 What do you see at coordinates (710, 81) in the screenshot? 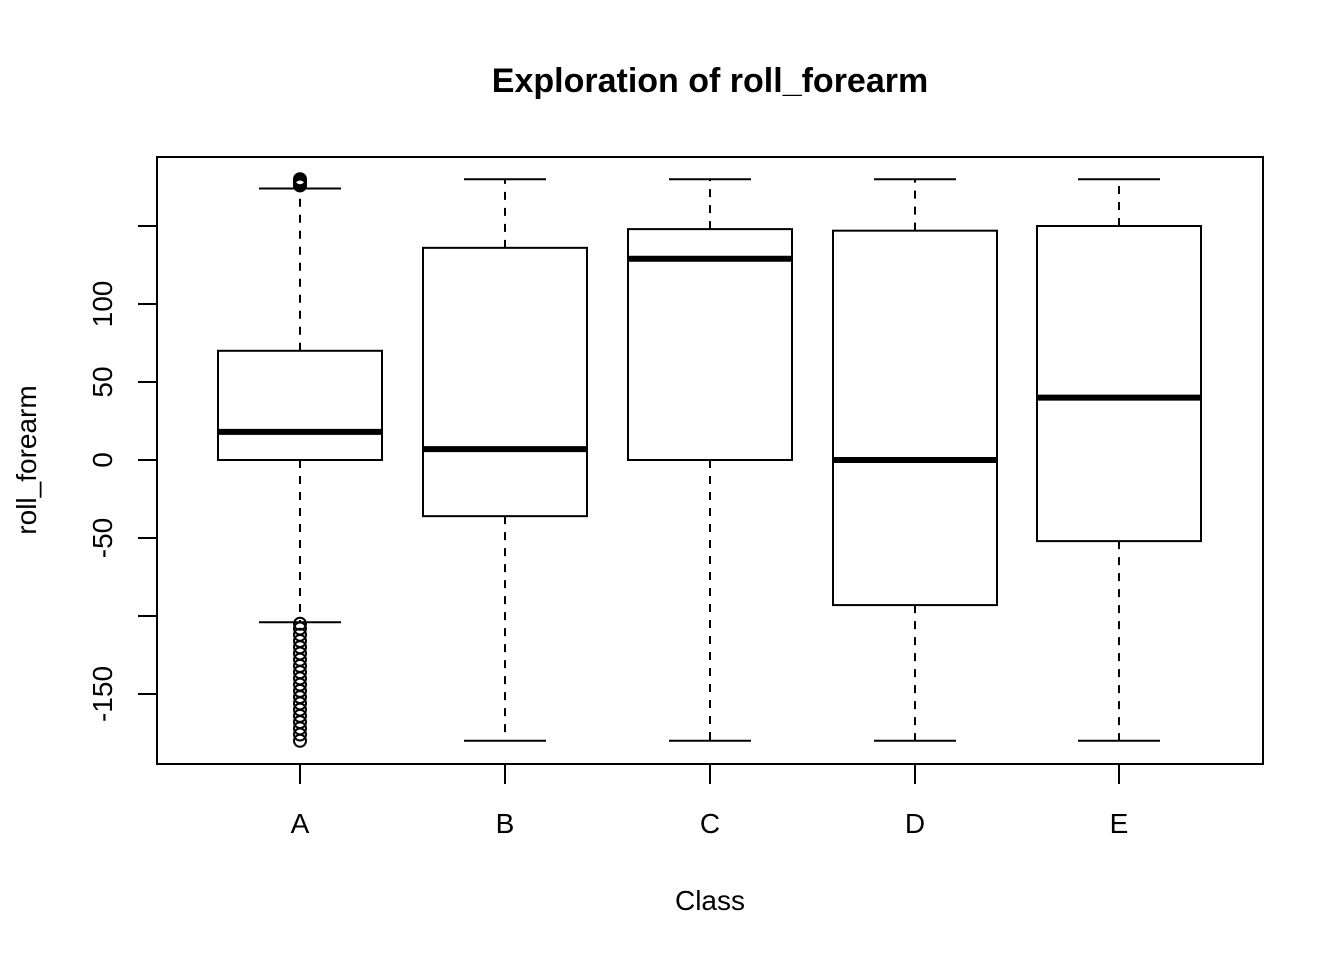
I see `chart-title: Exploration of roll_forearm` at bounding box center [710, 81].